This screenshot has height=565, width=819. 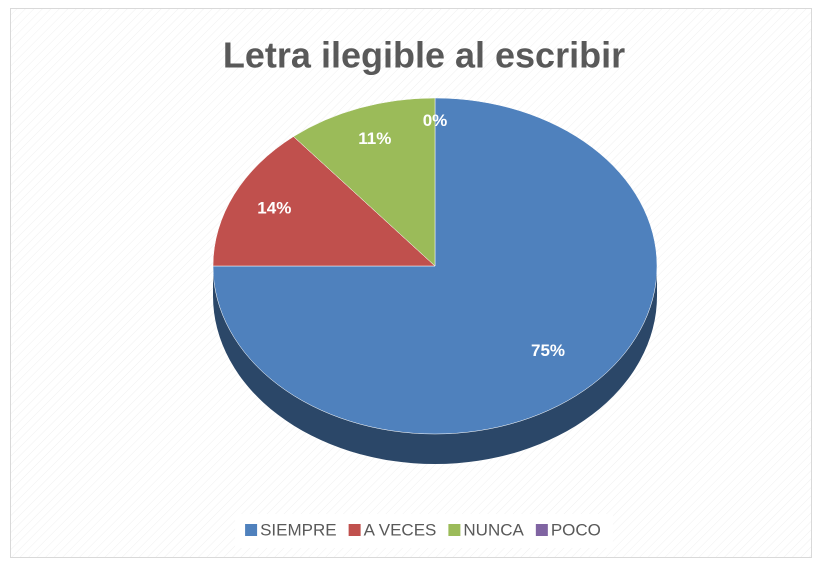 I want to click on legend: SIEMPRE A VECES NUNCA POCO, so click(x=424, y=531).